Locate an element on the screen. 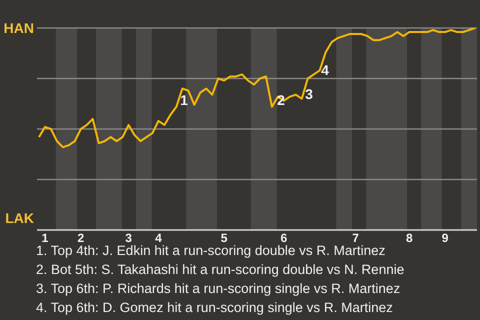 Image resolution: width=480 pixels, height=320 pixels. x-tick-label: 7 is located at coordinates (356, 238).